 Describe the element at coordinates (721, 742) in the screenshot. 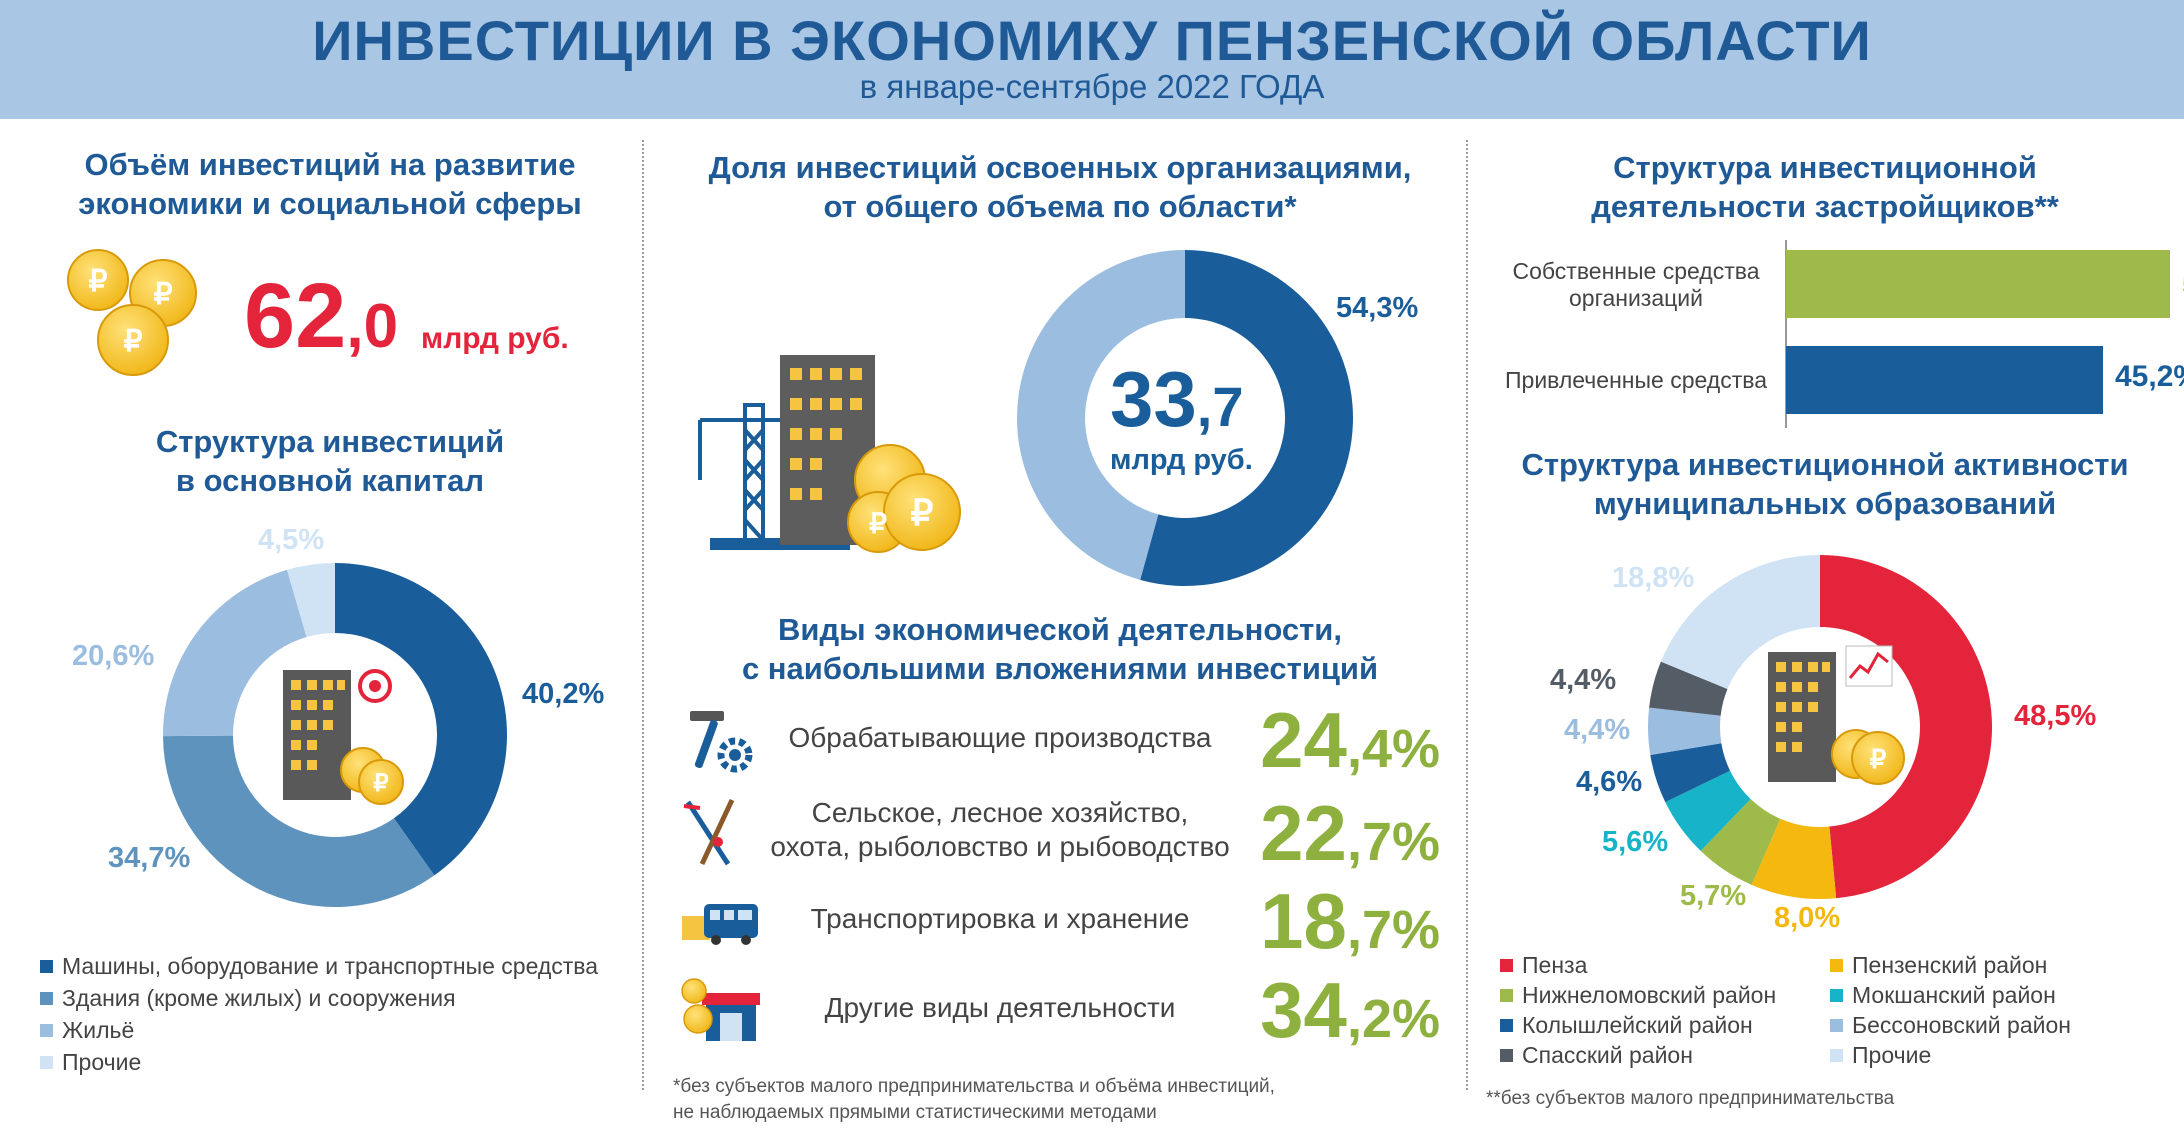

I see `hammer-gear-icon` at that location.